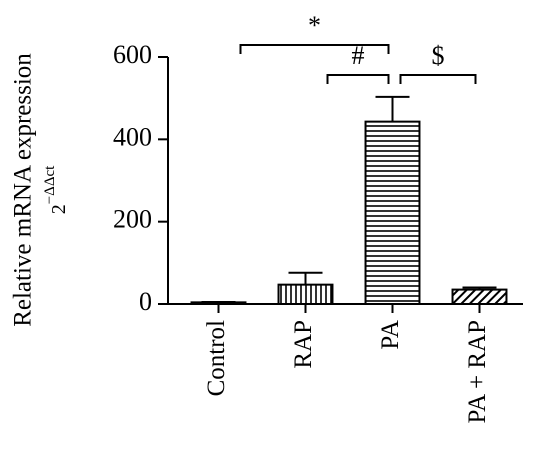  Describe the element at coordinates (23, 190) in the screenshot. I see `y-axis-label: Relative mRNA expression` at that location.